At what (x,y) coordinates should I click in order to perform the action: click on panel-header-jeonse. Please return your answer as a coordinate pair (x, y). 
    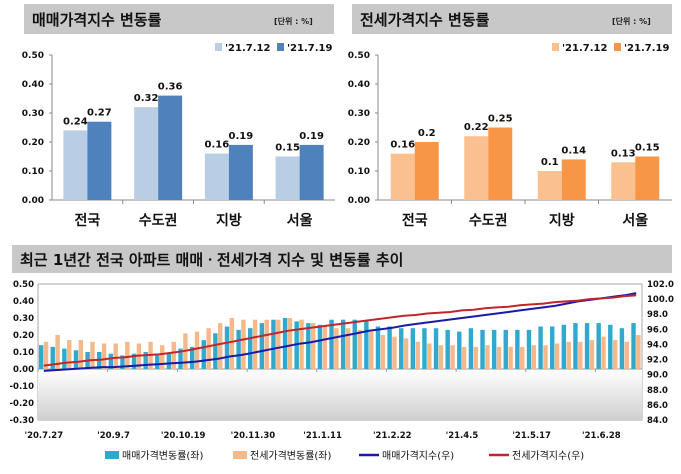
    Looking at the image, I should click on (512, 19).